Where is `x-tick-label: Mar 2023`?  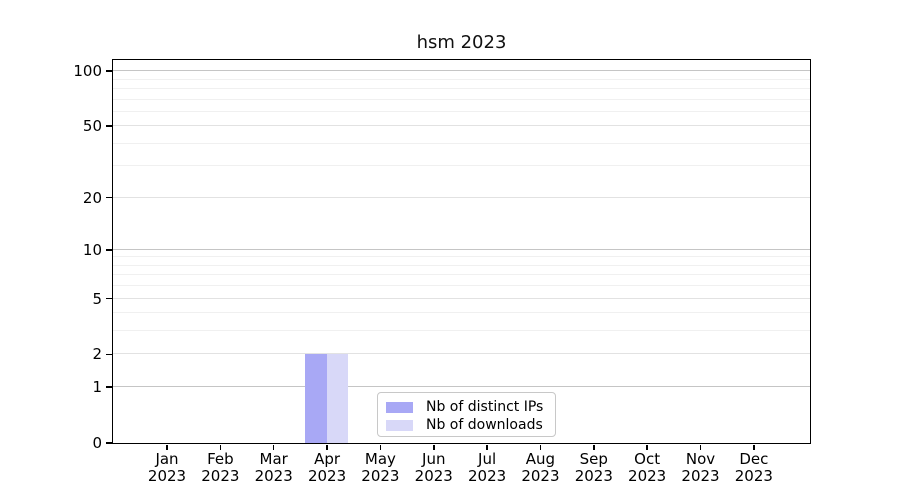
x-tick-label: Mar 2023 is located at coordinates (274, 468).